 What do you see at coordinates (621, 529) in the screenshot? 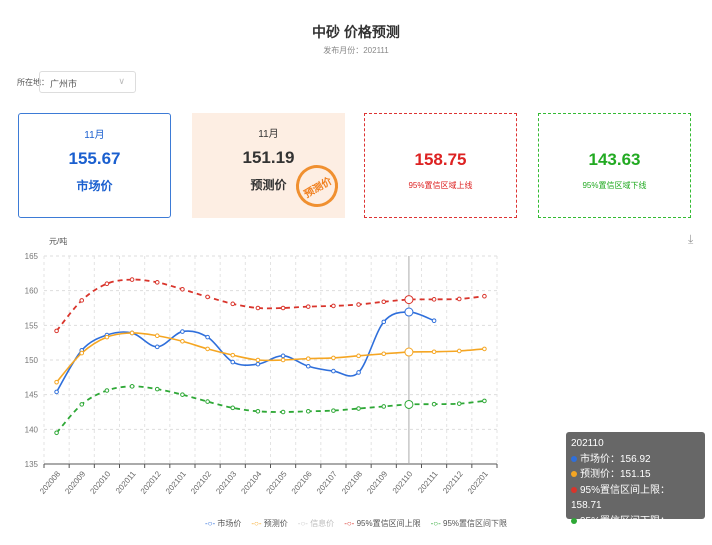
I see `tooltip-text: 95%置信区间下限：143.59` at bounding box center [621, 529].